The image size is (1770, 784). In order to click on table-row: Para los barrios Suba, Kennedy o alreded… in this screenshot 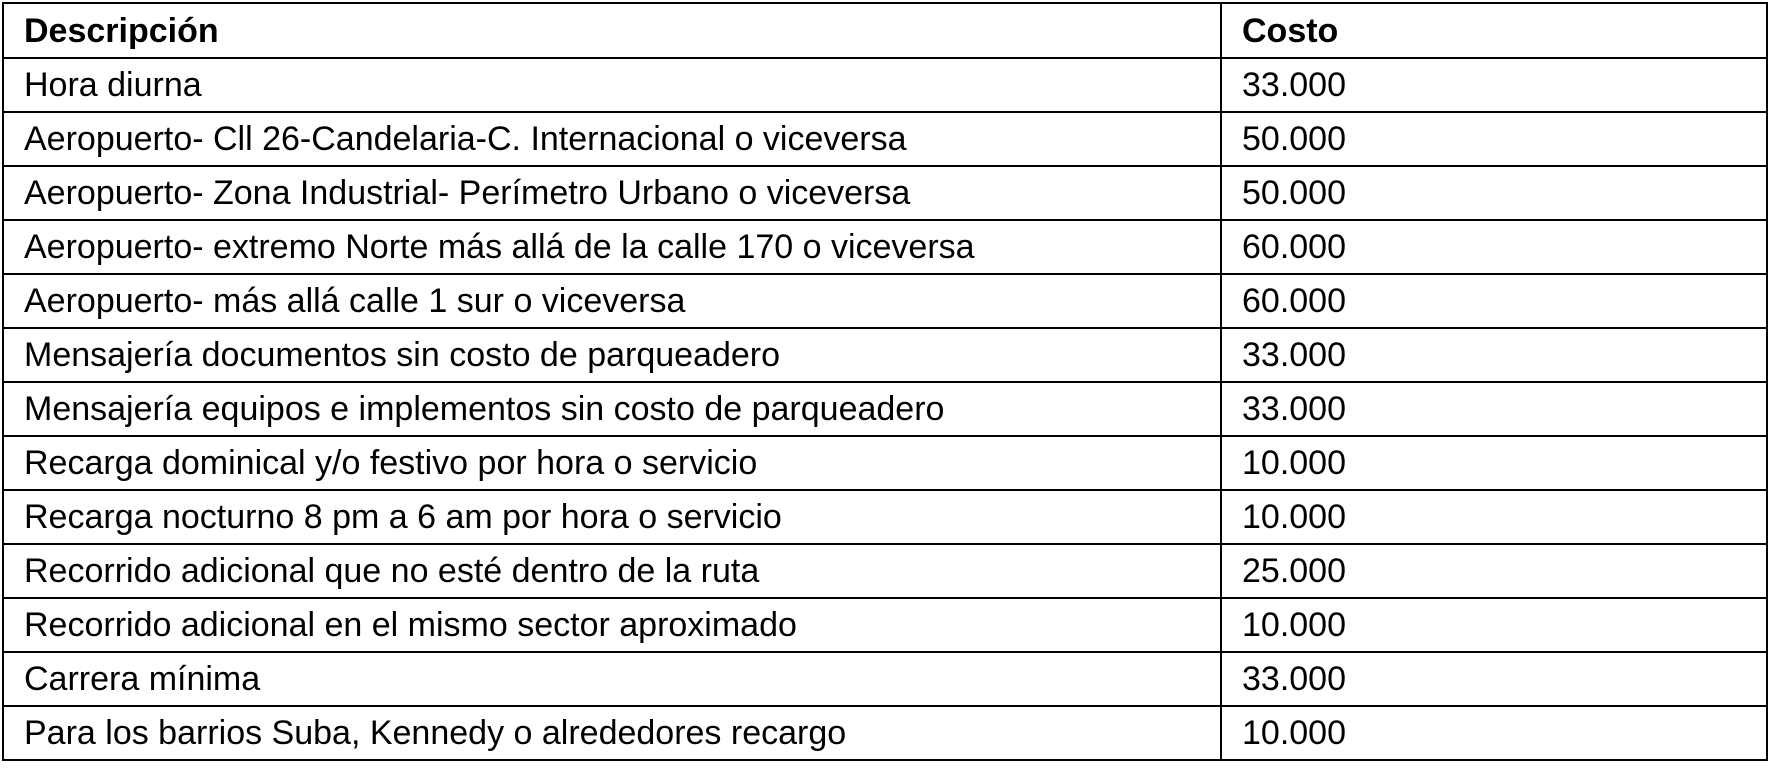, I will do `click(885, 733)`.